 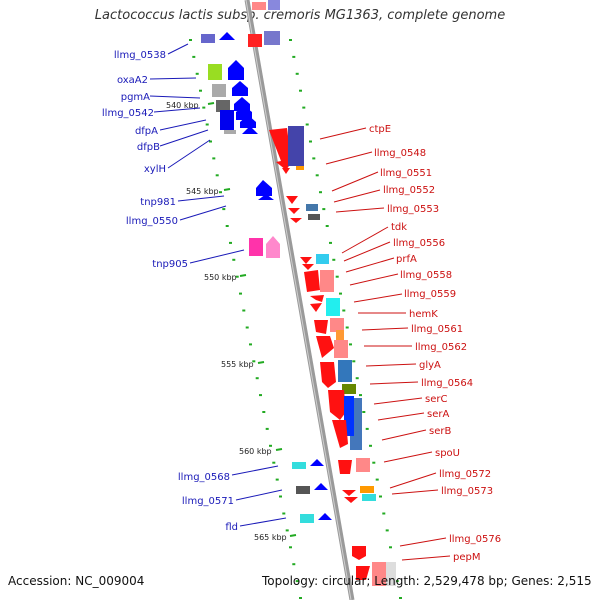 What do you see at coordinates (308, 267) in the screenshot?
I see `gene-llmg_0556-arrow` at bounding box center [308, 267].